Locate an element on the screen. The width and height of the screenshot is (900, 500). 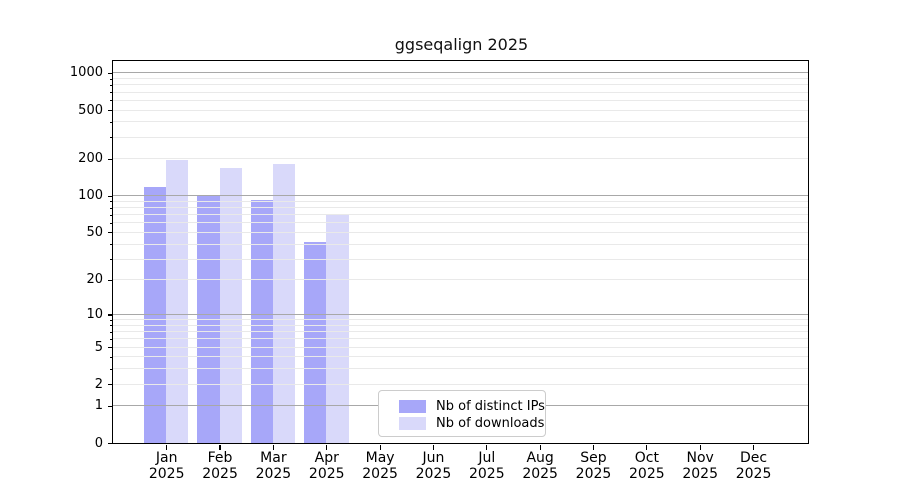
x-tick-mar is located at coordinates (273, 447).